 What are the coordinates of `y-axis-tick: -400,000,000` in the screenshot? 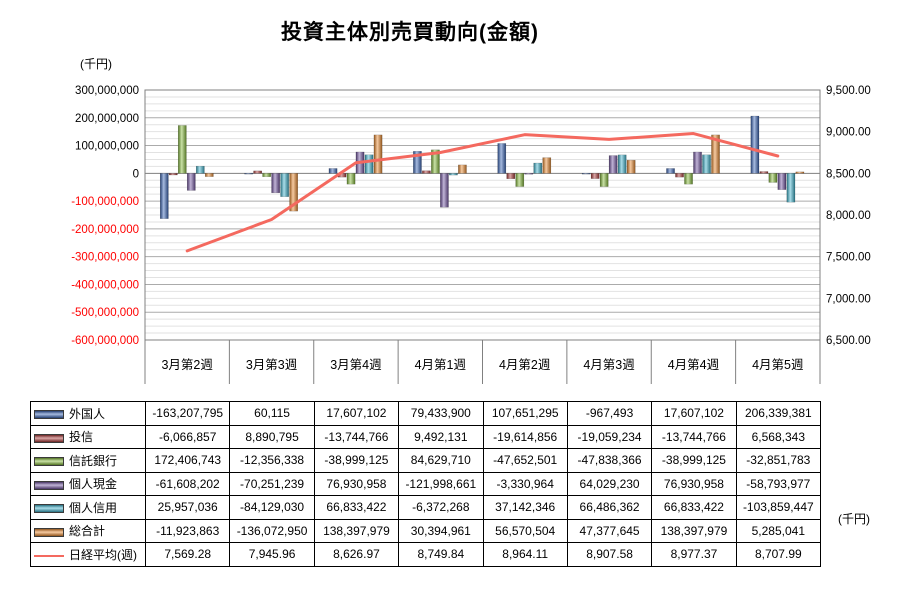 It's located at (105, 285).